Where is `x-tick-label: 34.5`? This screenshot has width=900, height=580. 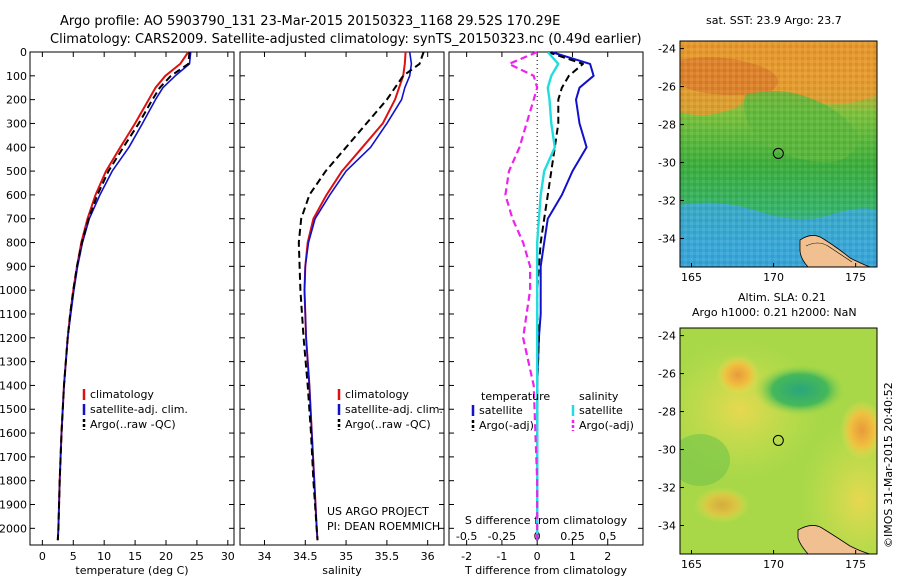
x-tick-label: 34.5 is located at coordinates (305, 556).